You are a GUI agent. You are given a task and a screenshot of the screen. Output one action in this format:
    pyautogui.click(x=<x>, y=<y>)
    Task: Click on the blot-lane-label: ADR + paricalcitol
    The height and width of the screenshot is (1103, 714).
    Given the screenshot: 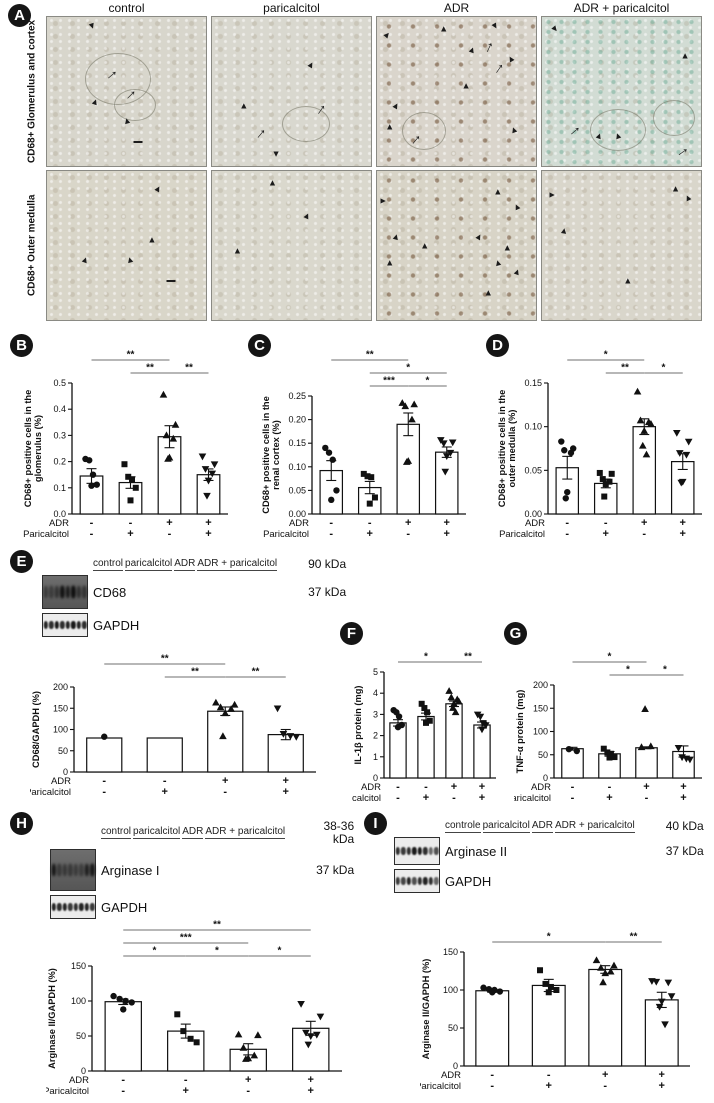 What is the action you would take?
    pyautogui.click(x=237, y=564)
    